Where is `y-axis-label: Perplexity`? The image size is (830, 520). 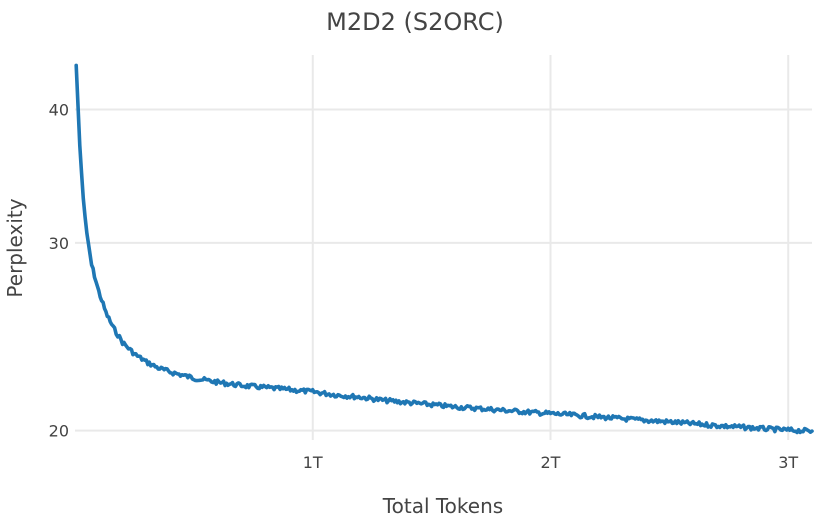 y-axis-label: Perplexity is located at coordinates (15, 247).